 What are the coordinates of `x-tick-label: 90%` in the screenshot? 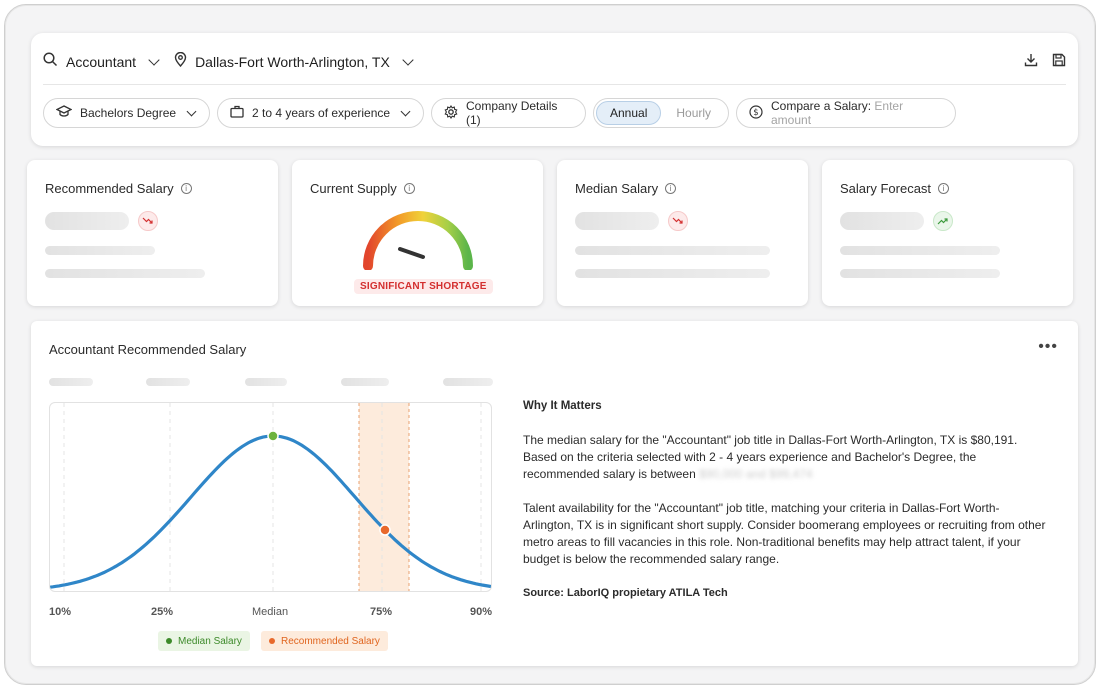 It's located at (481, 612).